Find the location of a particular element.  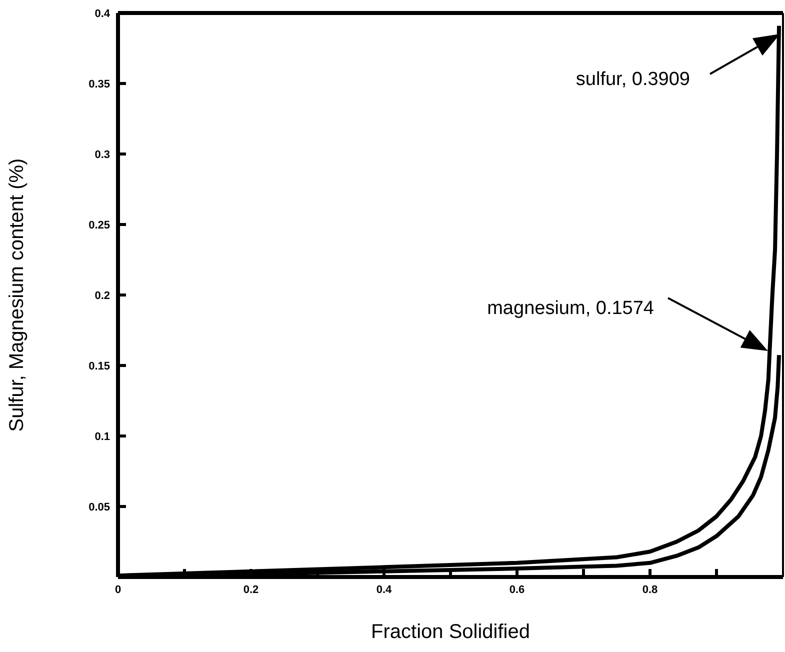

x-tick-label: 0.6 is located at coordinates (517, 590).